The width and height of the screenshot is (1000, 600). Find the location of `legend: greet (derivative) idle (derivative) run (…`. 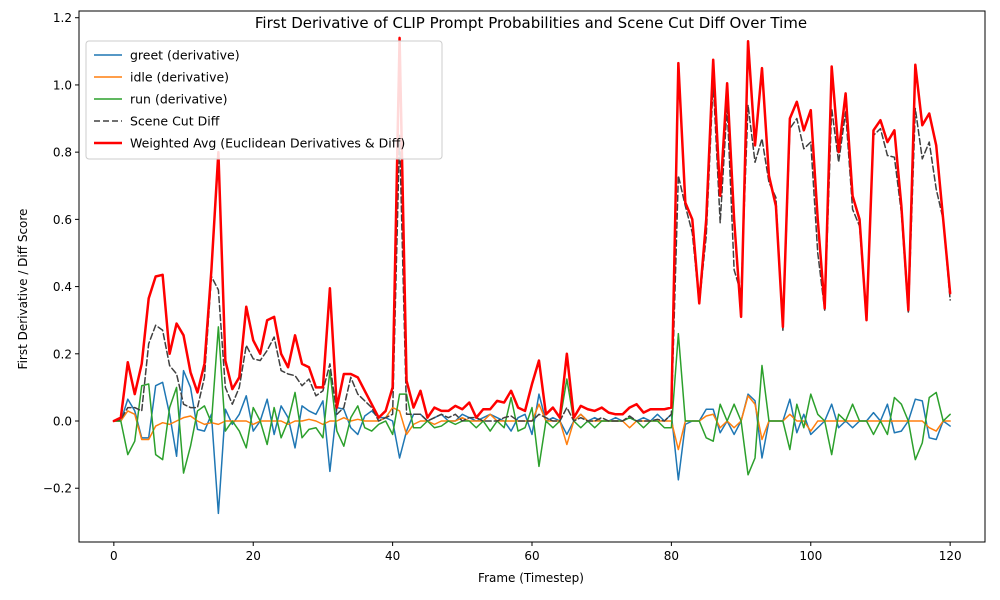

legend: greet (derivative) idle (derivative) run (… is located at coordinates (264, 100).